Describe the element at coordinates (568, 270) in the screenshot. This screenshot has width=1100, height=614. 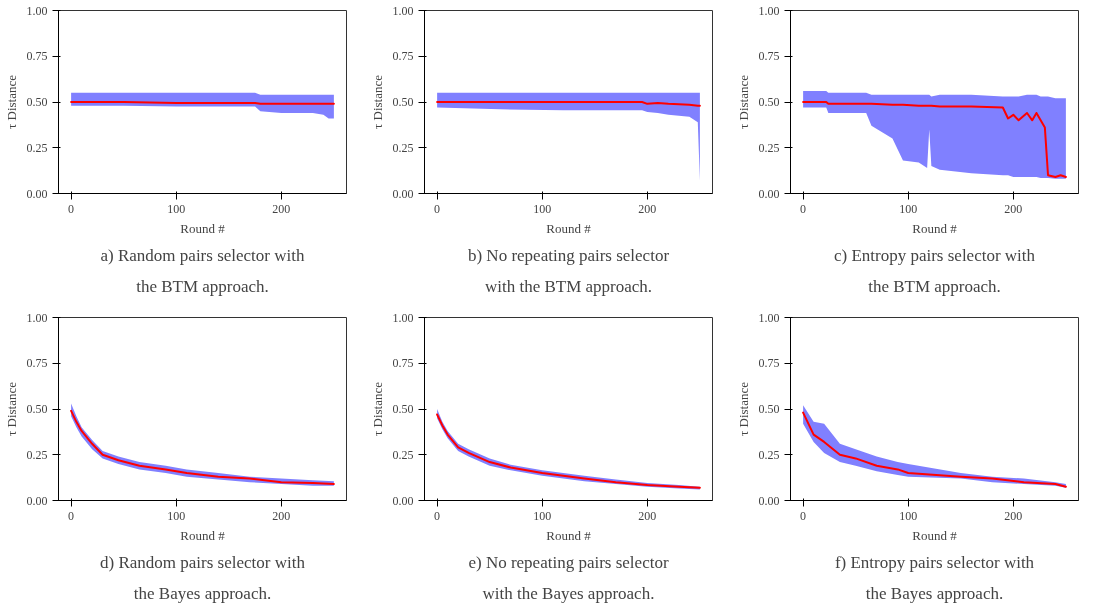
I see `text: b) No repeating pairs selector with the BTM approach.` at that location.